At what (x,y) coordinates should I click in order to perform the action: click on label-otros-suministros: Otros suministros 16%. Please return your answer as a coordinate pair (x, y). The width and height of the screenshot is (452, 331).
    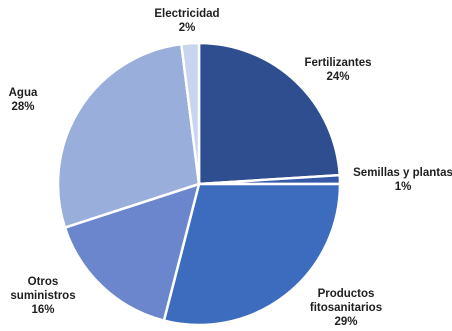
    Looking at the image, I should click on (42, 296).